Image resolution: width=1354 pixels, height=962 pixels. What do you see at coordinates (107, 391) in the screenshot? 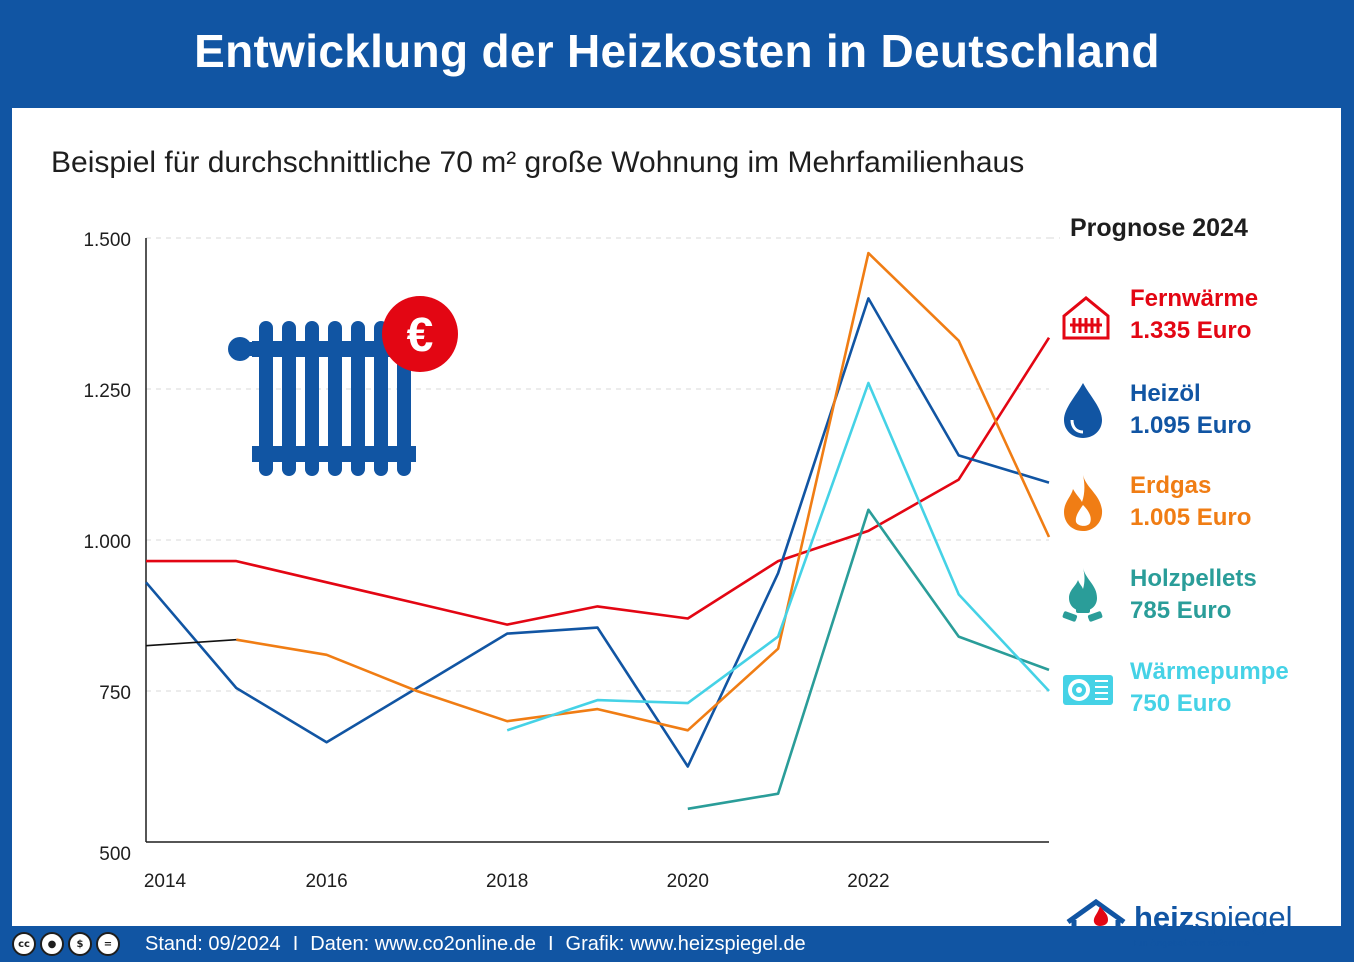
I see `y-tick-label: 1.250` at bounding box center [107, 391].